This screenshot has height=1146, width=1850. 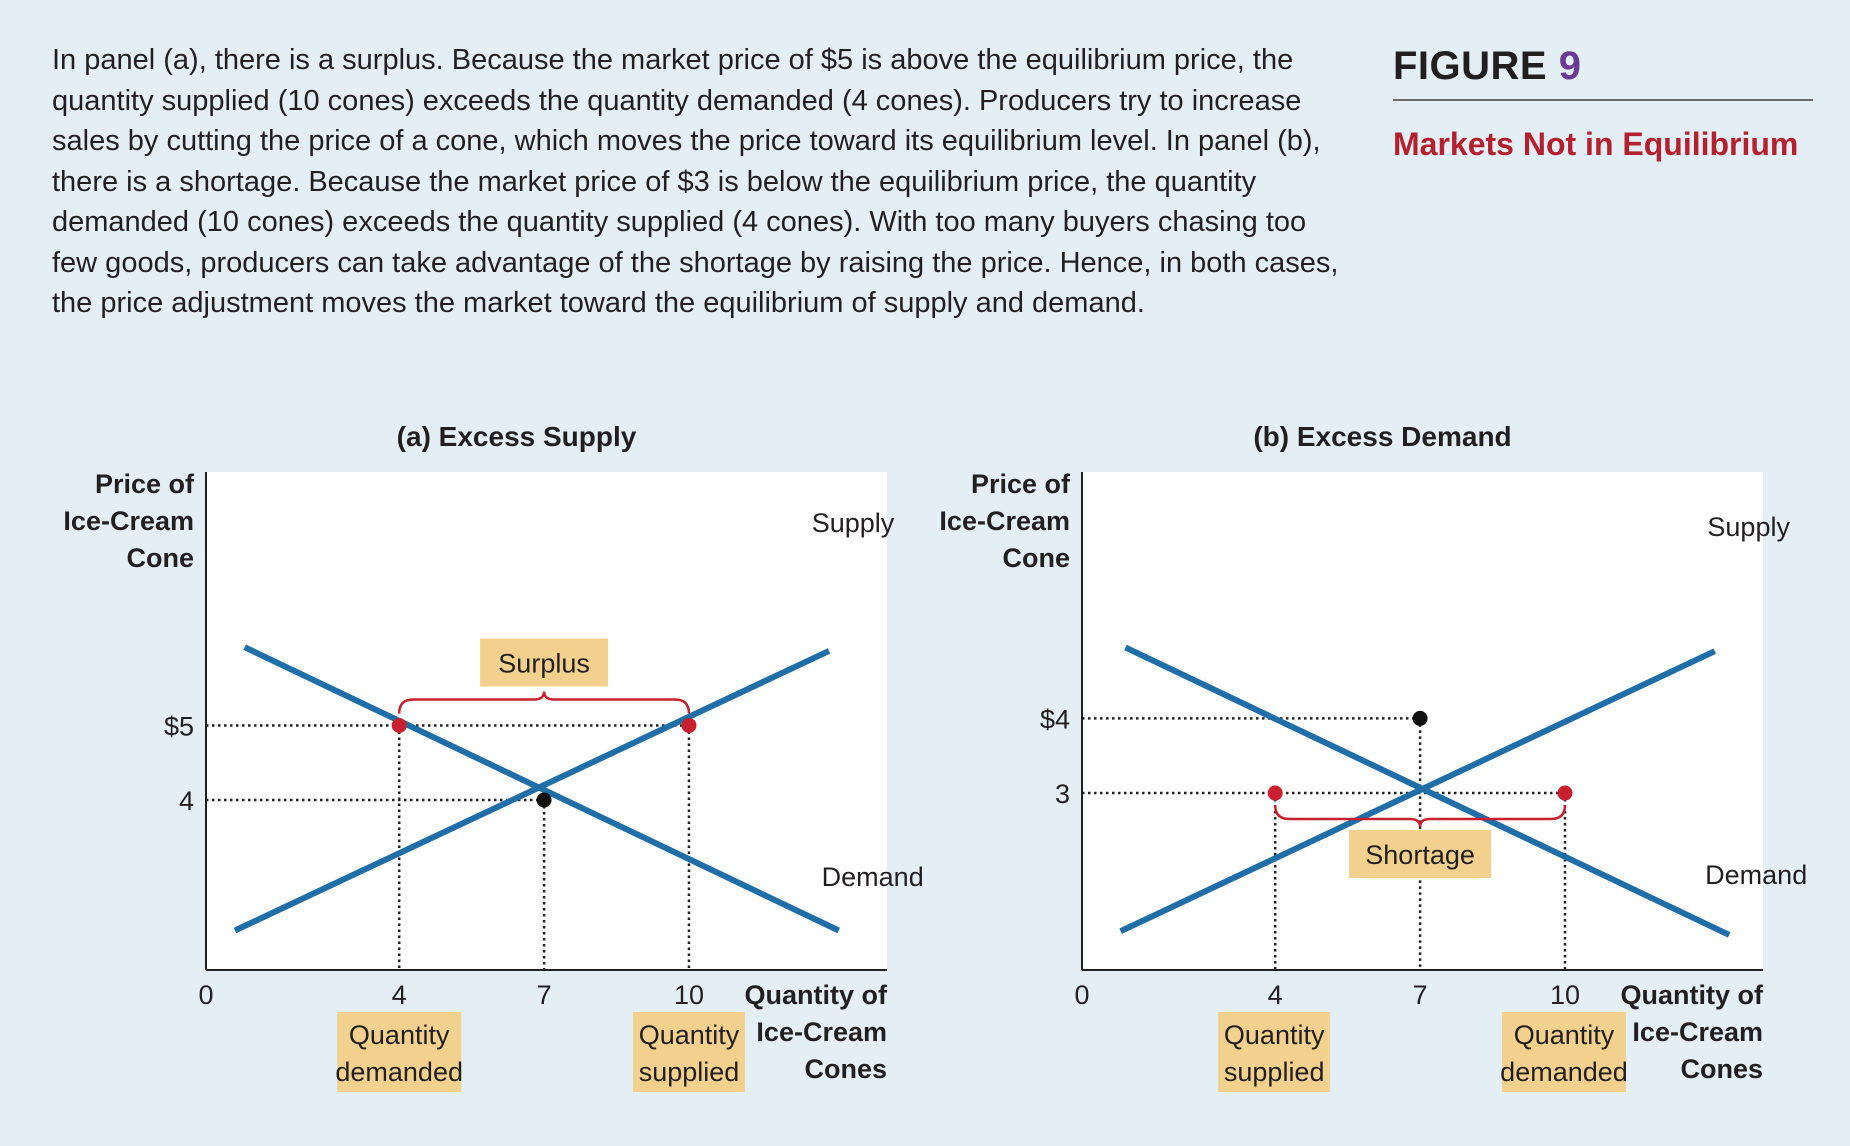 What do you see at coordinates (179, 726) in the screenshot?
I see `y-tick-label: $5` at bounding box center [179, 726].